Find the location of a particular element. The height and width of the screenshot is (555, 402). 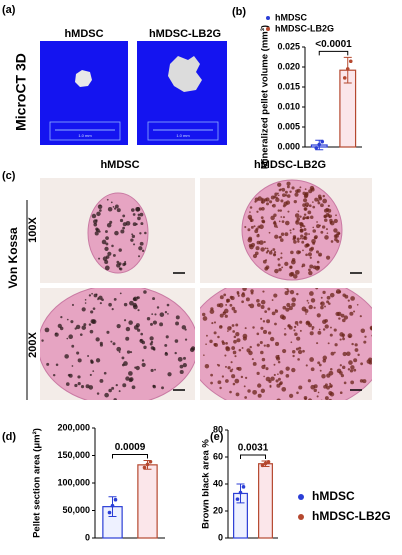

legend-marker is located at coordinates (301, 517).